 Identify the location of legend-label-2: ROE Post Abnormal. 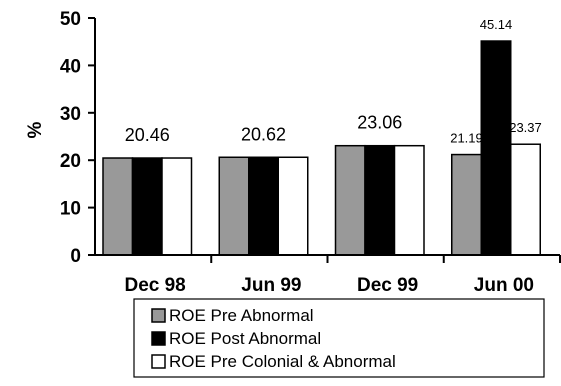
(245, 338).